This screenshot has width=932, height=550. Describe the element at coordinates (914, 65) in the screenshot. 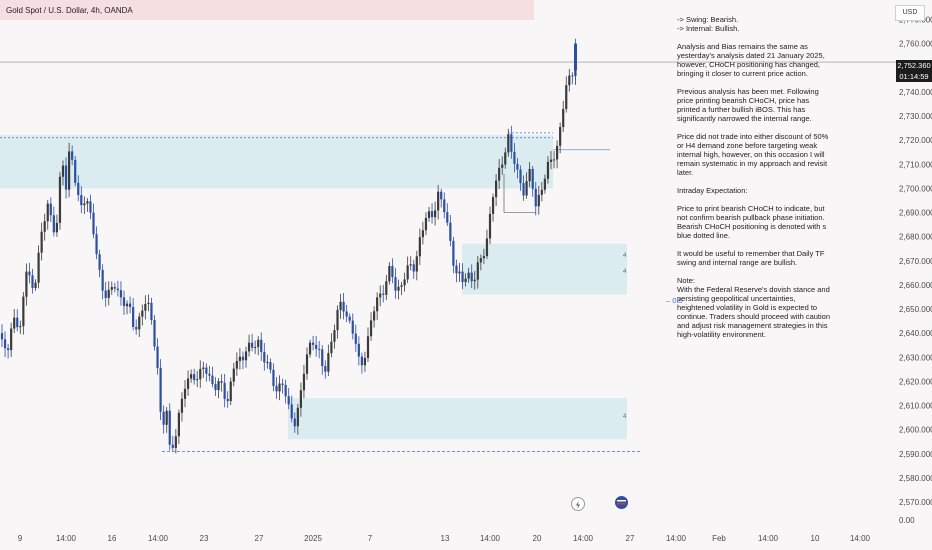

I see `last-price: 2,752.360` at that location.